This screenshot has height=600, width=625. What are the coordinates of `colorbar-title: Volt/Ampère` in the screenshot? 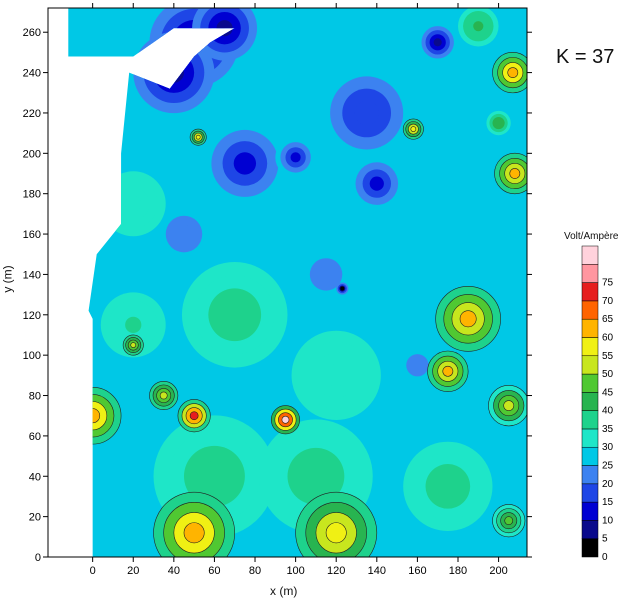 It's located at (591, 236).